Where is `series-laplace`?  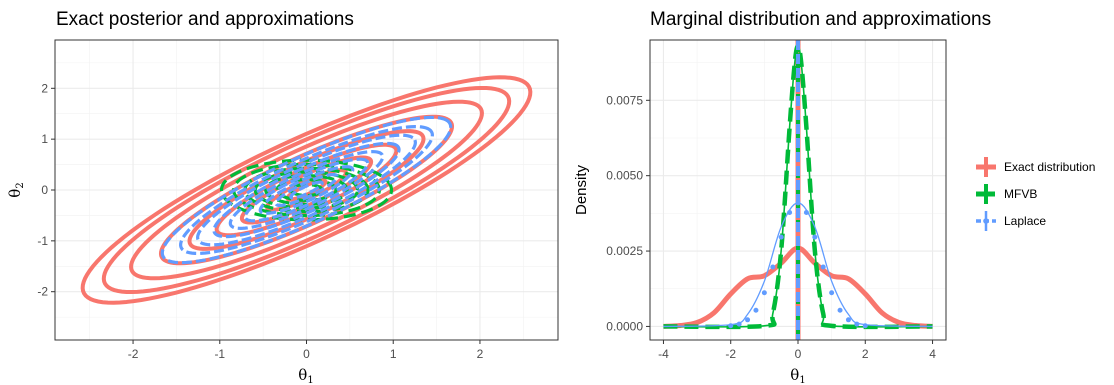 series-laplace is located at coordinates (306, 190).